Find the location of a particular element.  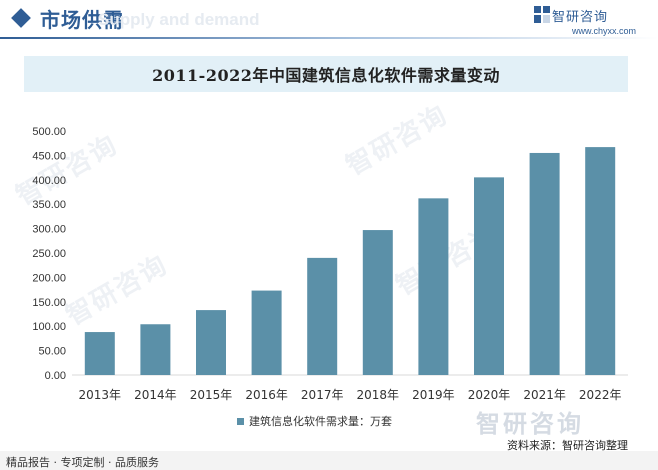

y-tick-label: 150.00 is located at coordinates (49, 303).